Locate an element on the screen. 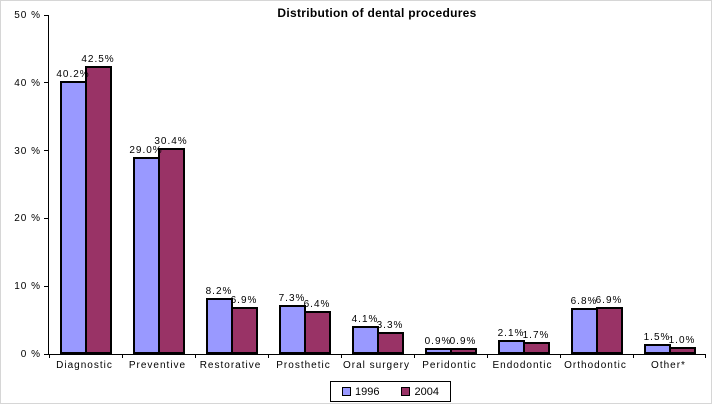  legend-item-2004: 2004 is located at coordinates (420, 391).